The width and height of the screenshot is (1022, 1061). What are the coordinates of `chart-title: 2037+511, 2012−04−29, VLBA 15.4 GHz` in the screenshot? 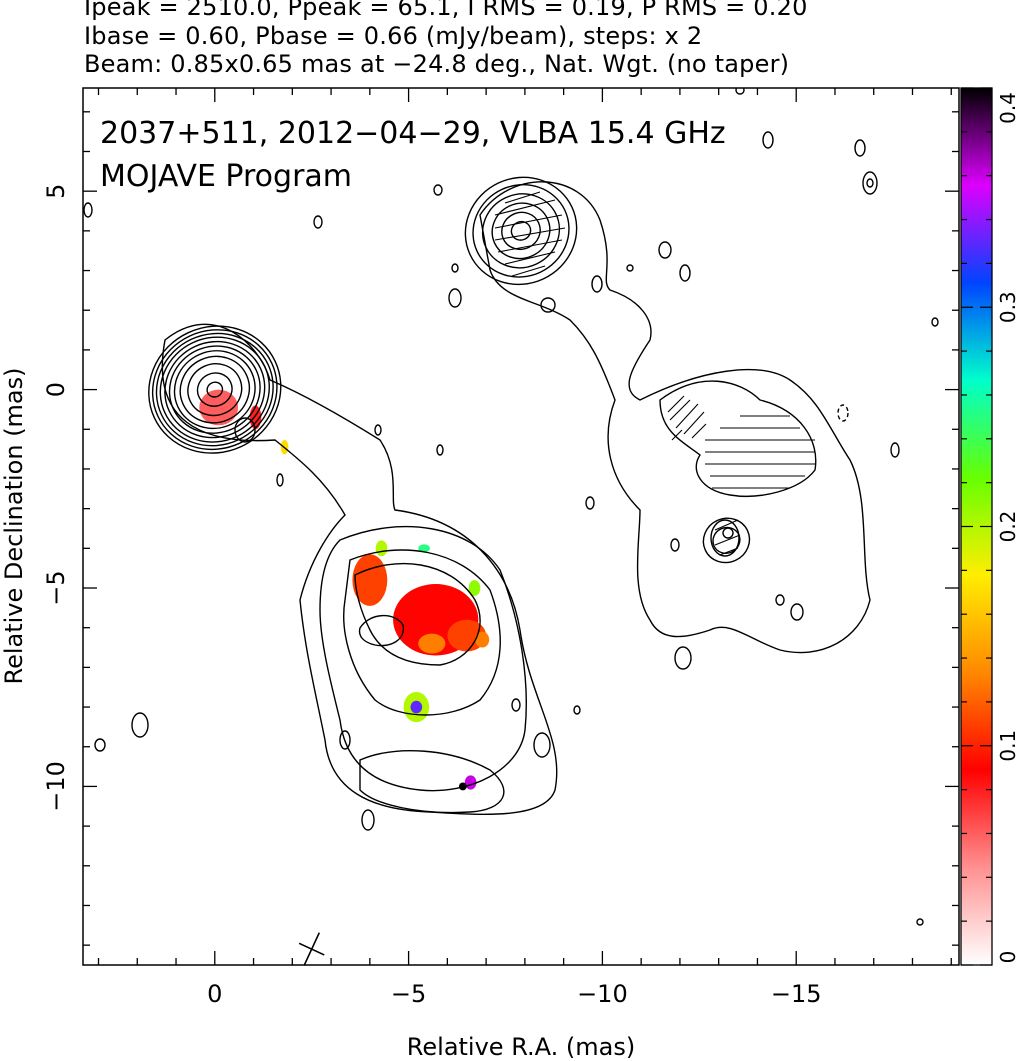 It's located at (413, 133).